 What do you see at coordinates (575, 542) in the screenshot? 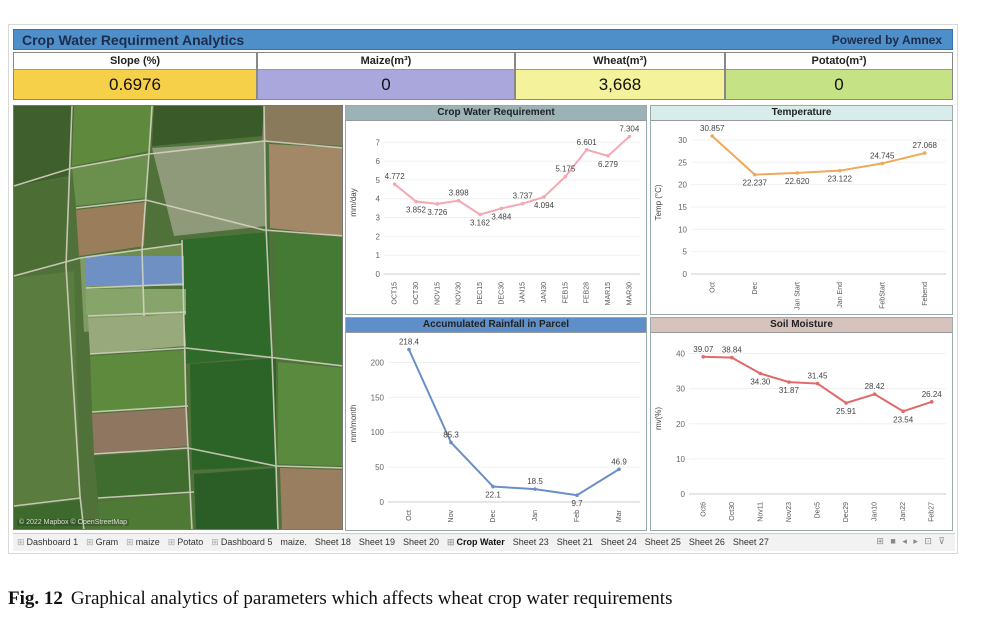
I see `sheet-tab: Sheet 21` at bounding box center [575, 542].